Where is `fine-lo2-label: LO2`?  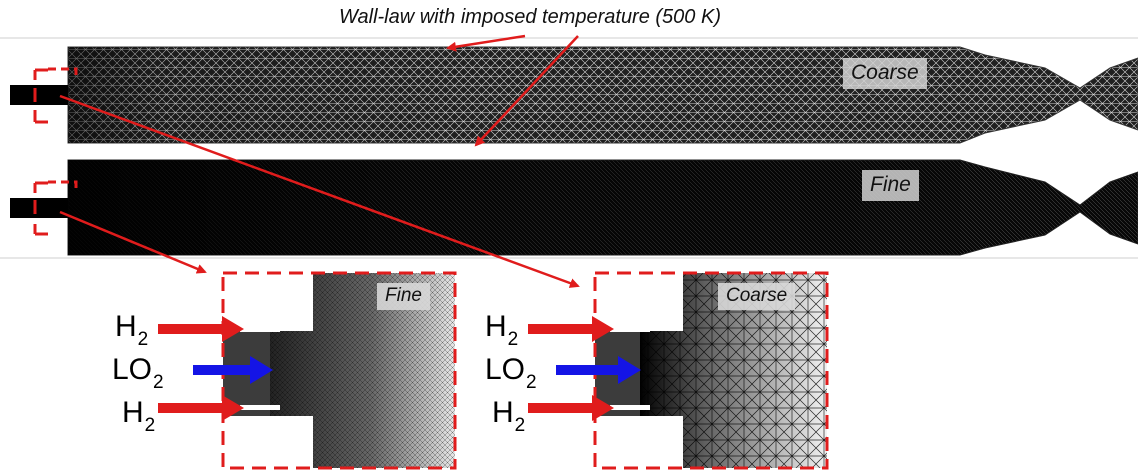 fine-lo2-label: LO2 is located at coordinates (138, 373).